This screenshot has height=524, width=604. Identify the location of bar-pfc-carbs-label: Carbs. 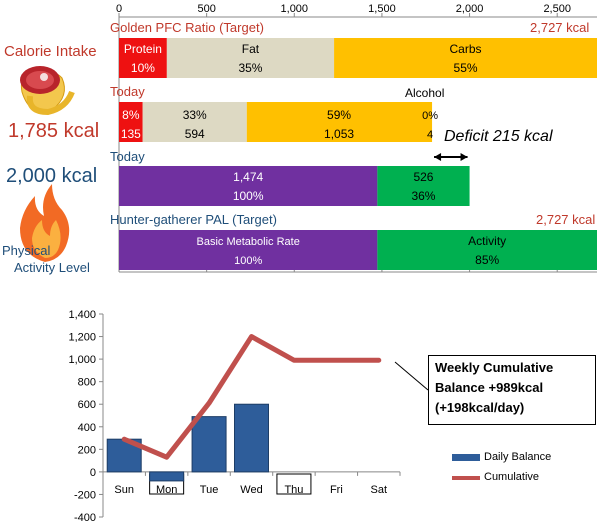
(466, 49).